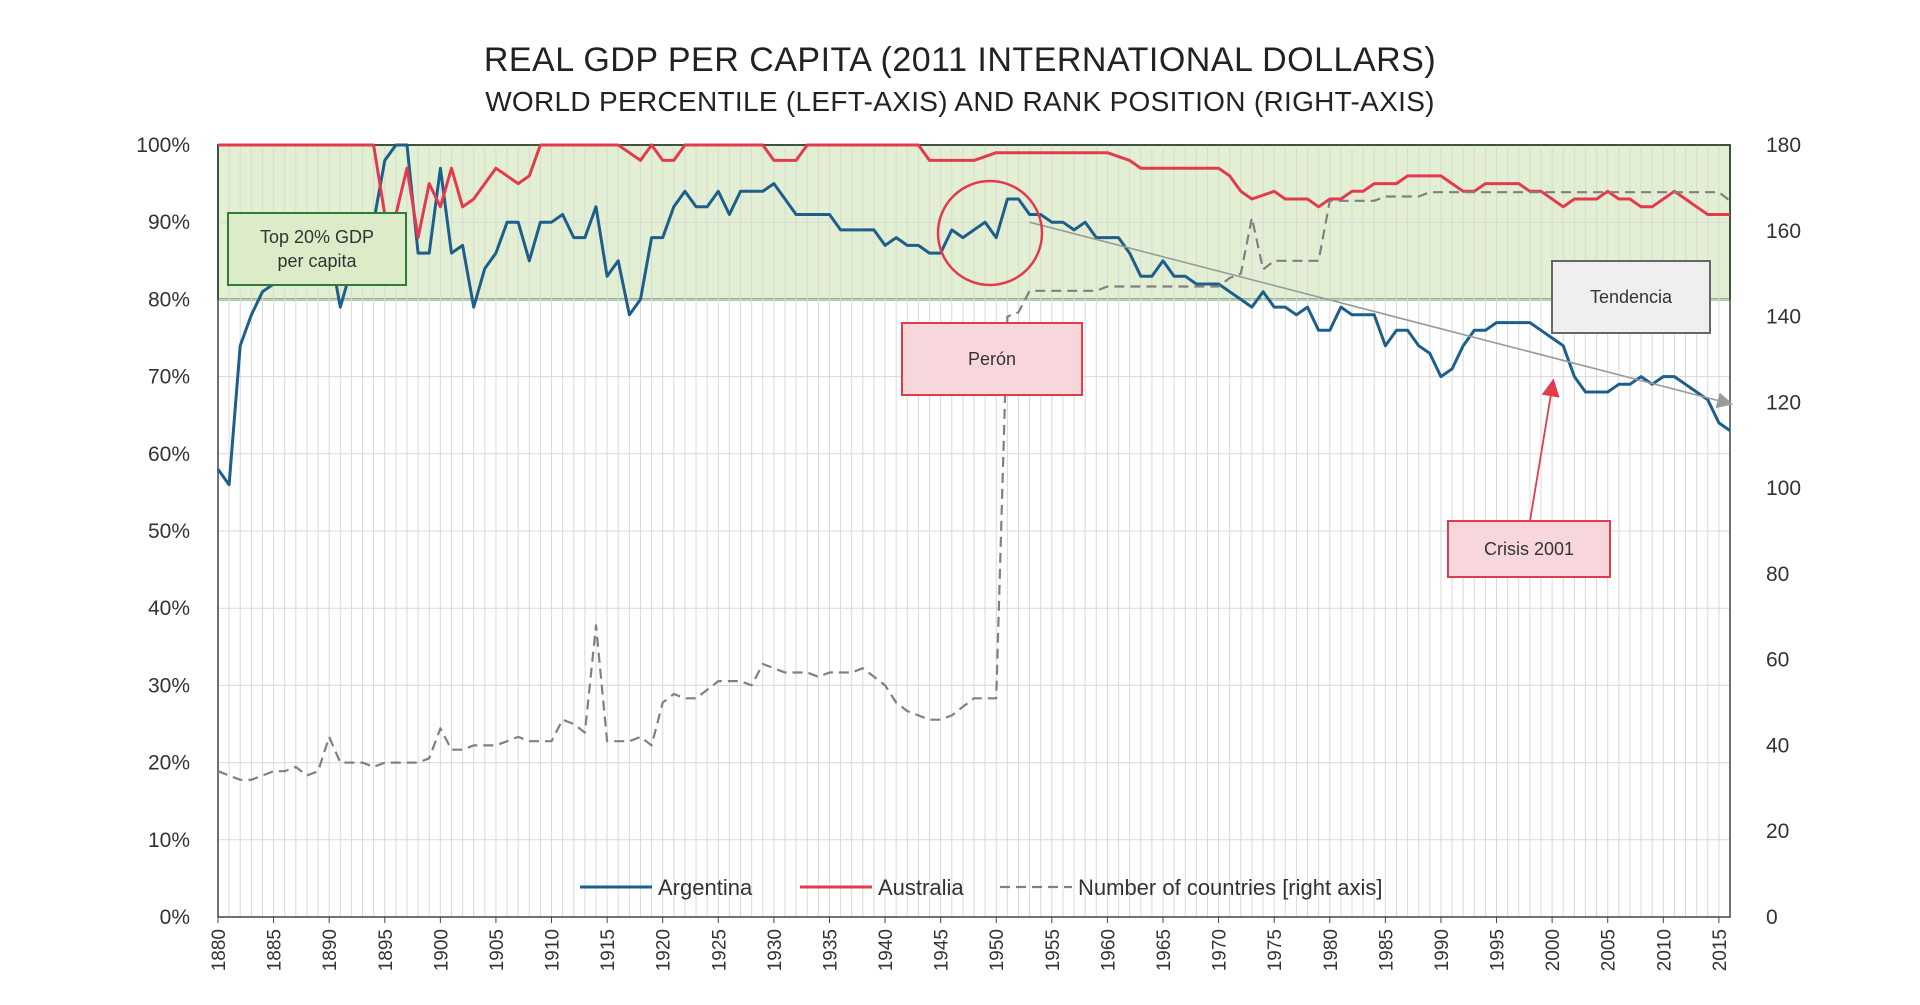  Describe the element at coordinates (1544, 450) in the screenshot. I see `crisis-arrow` at that location.